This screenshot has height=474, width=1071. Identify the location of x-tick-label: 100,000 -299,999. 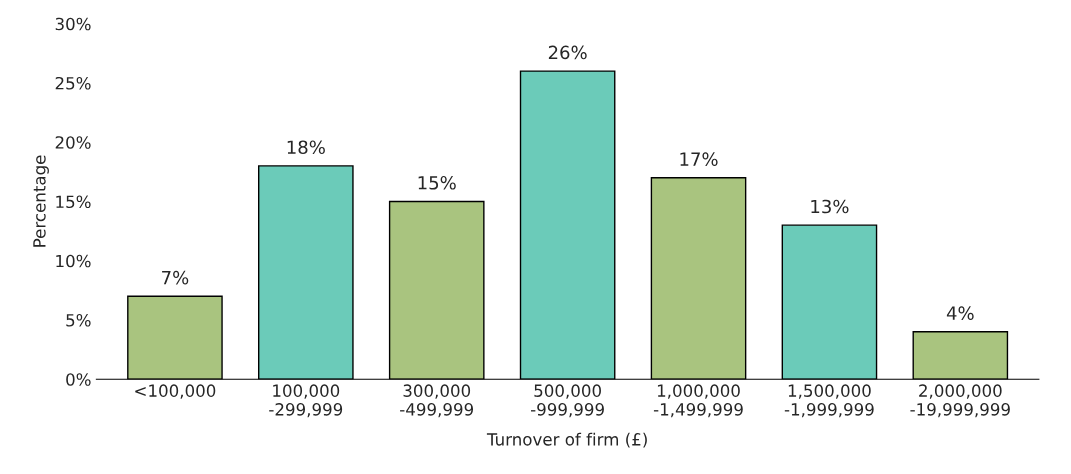
(306, 401).